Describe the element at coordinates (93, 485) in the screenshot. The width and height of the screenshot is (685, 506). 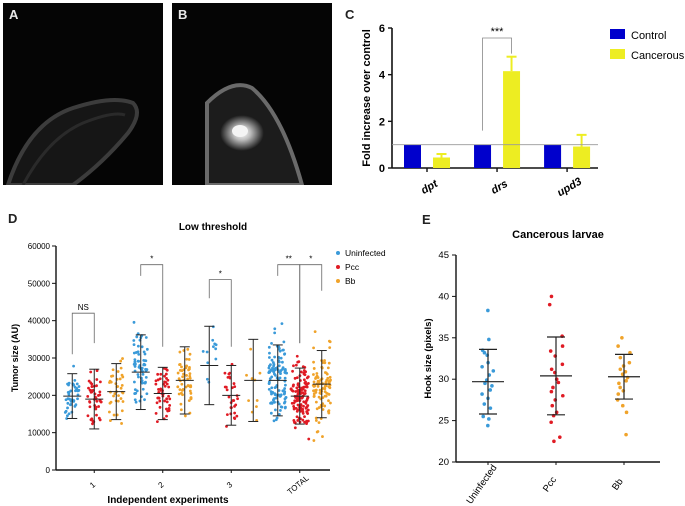
I see `d-x-tick-label: 1` at that location.